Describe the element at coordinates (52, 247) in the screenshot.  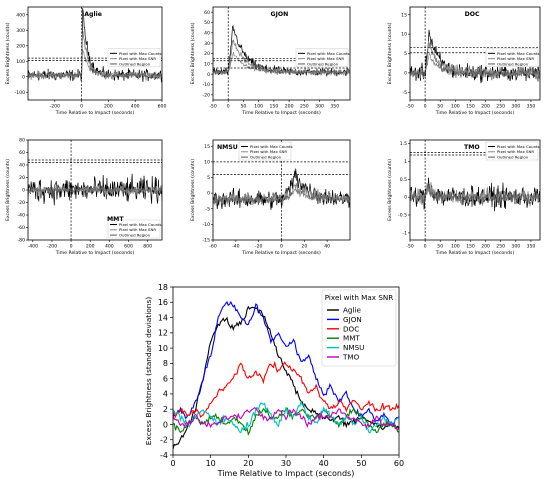
I see `x-tick-label: -200` at that location.